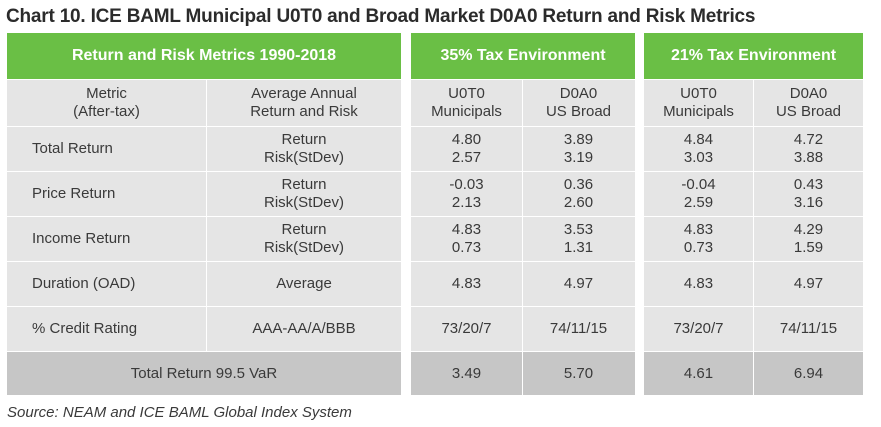 The image size is (881, 427). I want to click on row-type: Average, so click(303, 284).